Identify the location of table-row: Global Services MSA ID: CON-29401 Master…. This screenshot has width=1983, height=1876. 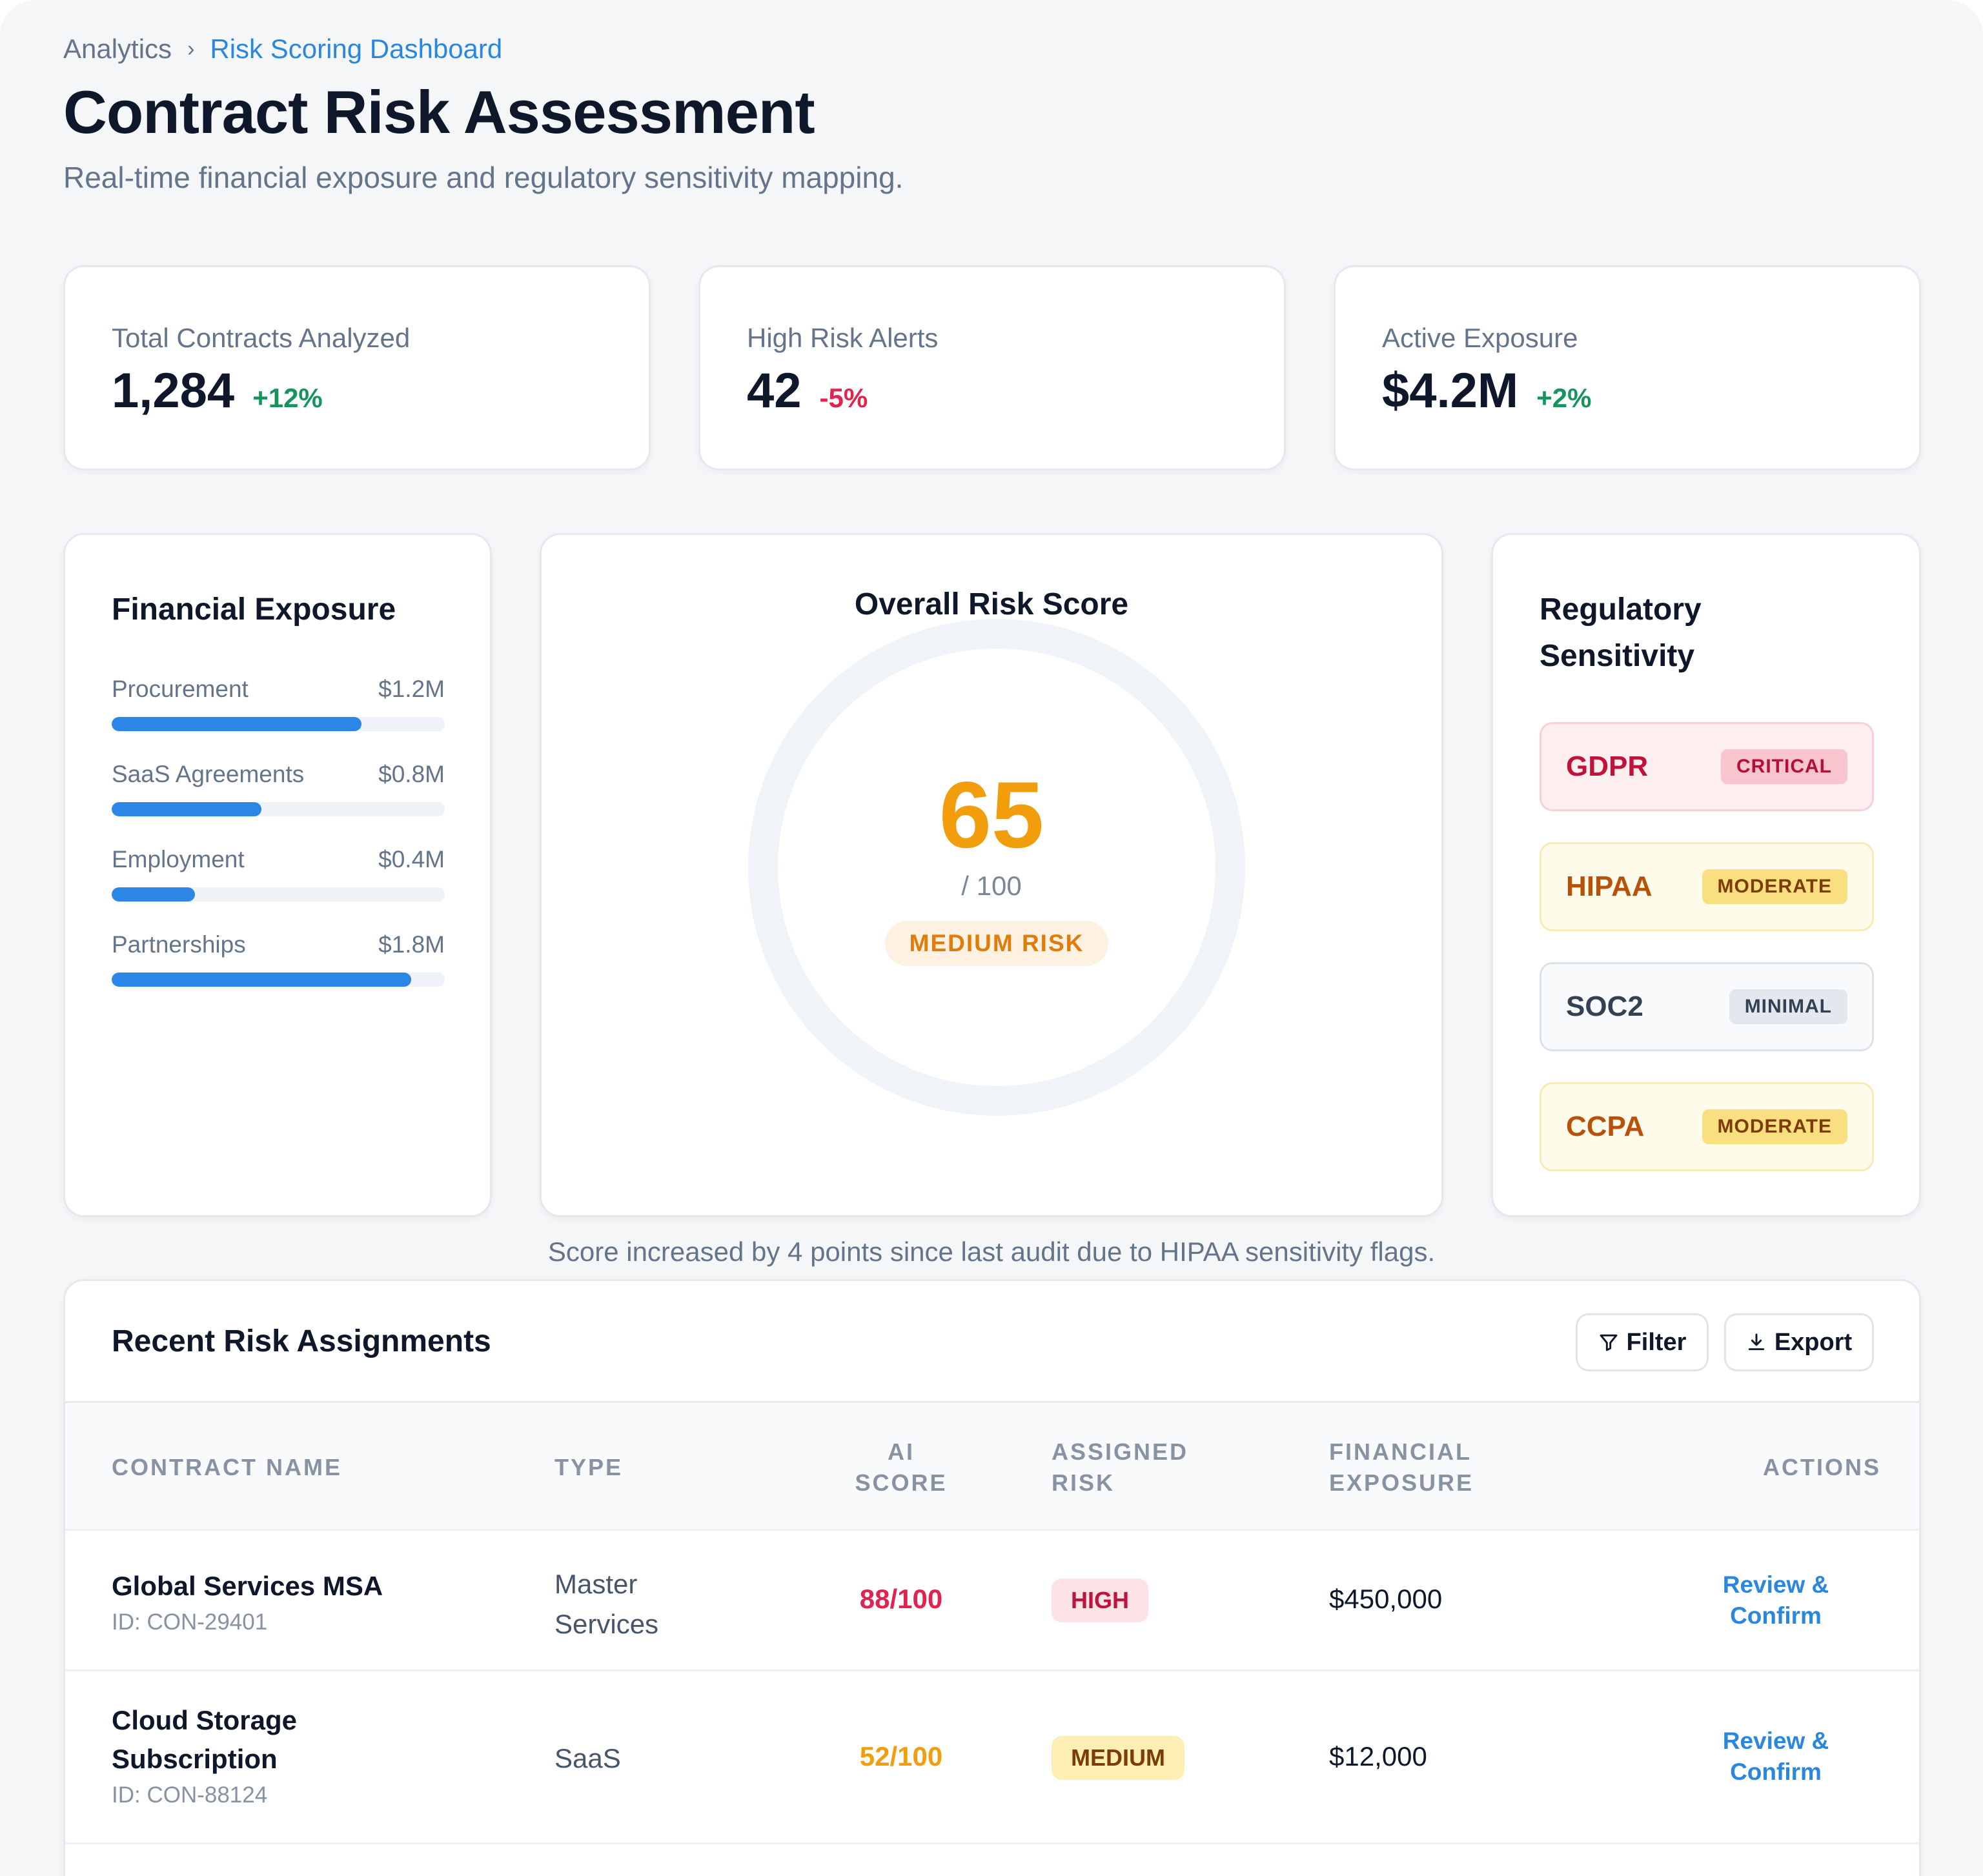
(992, 1599).